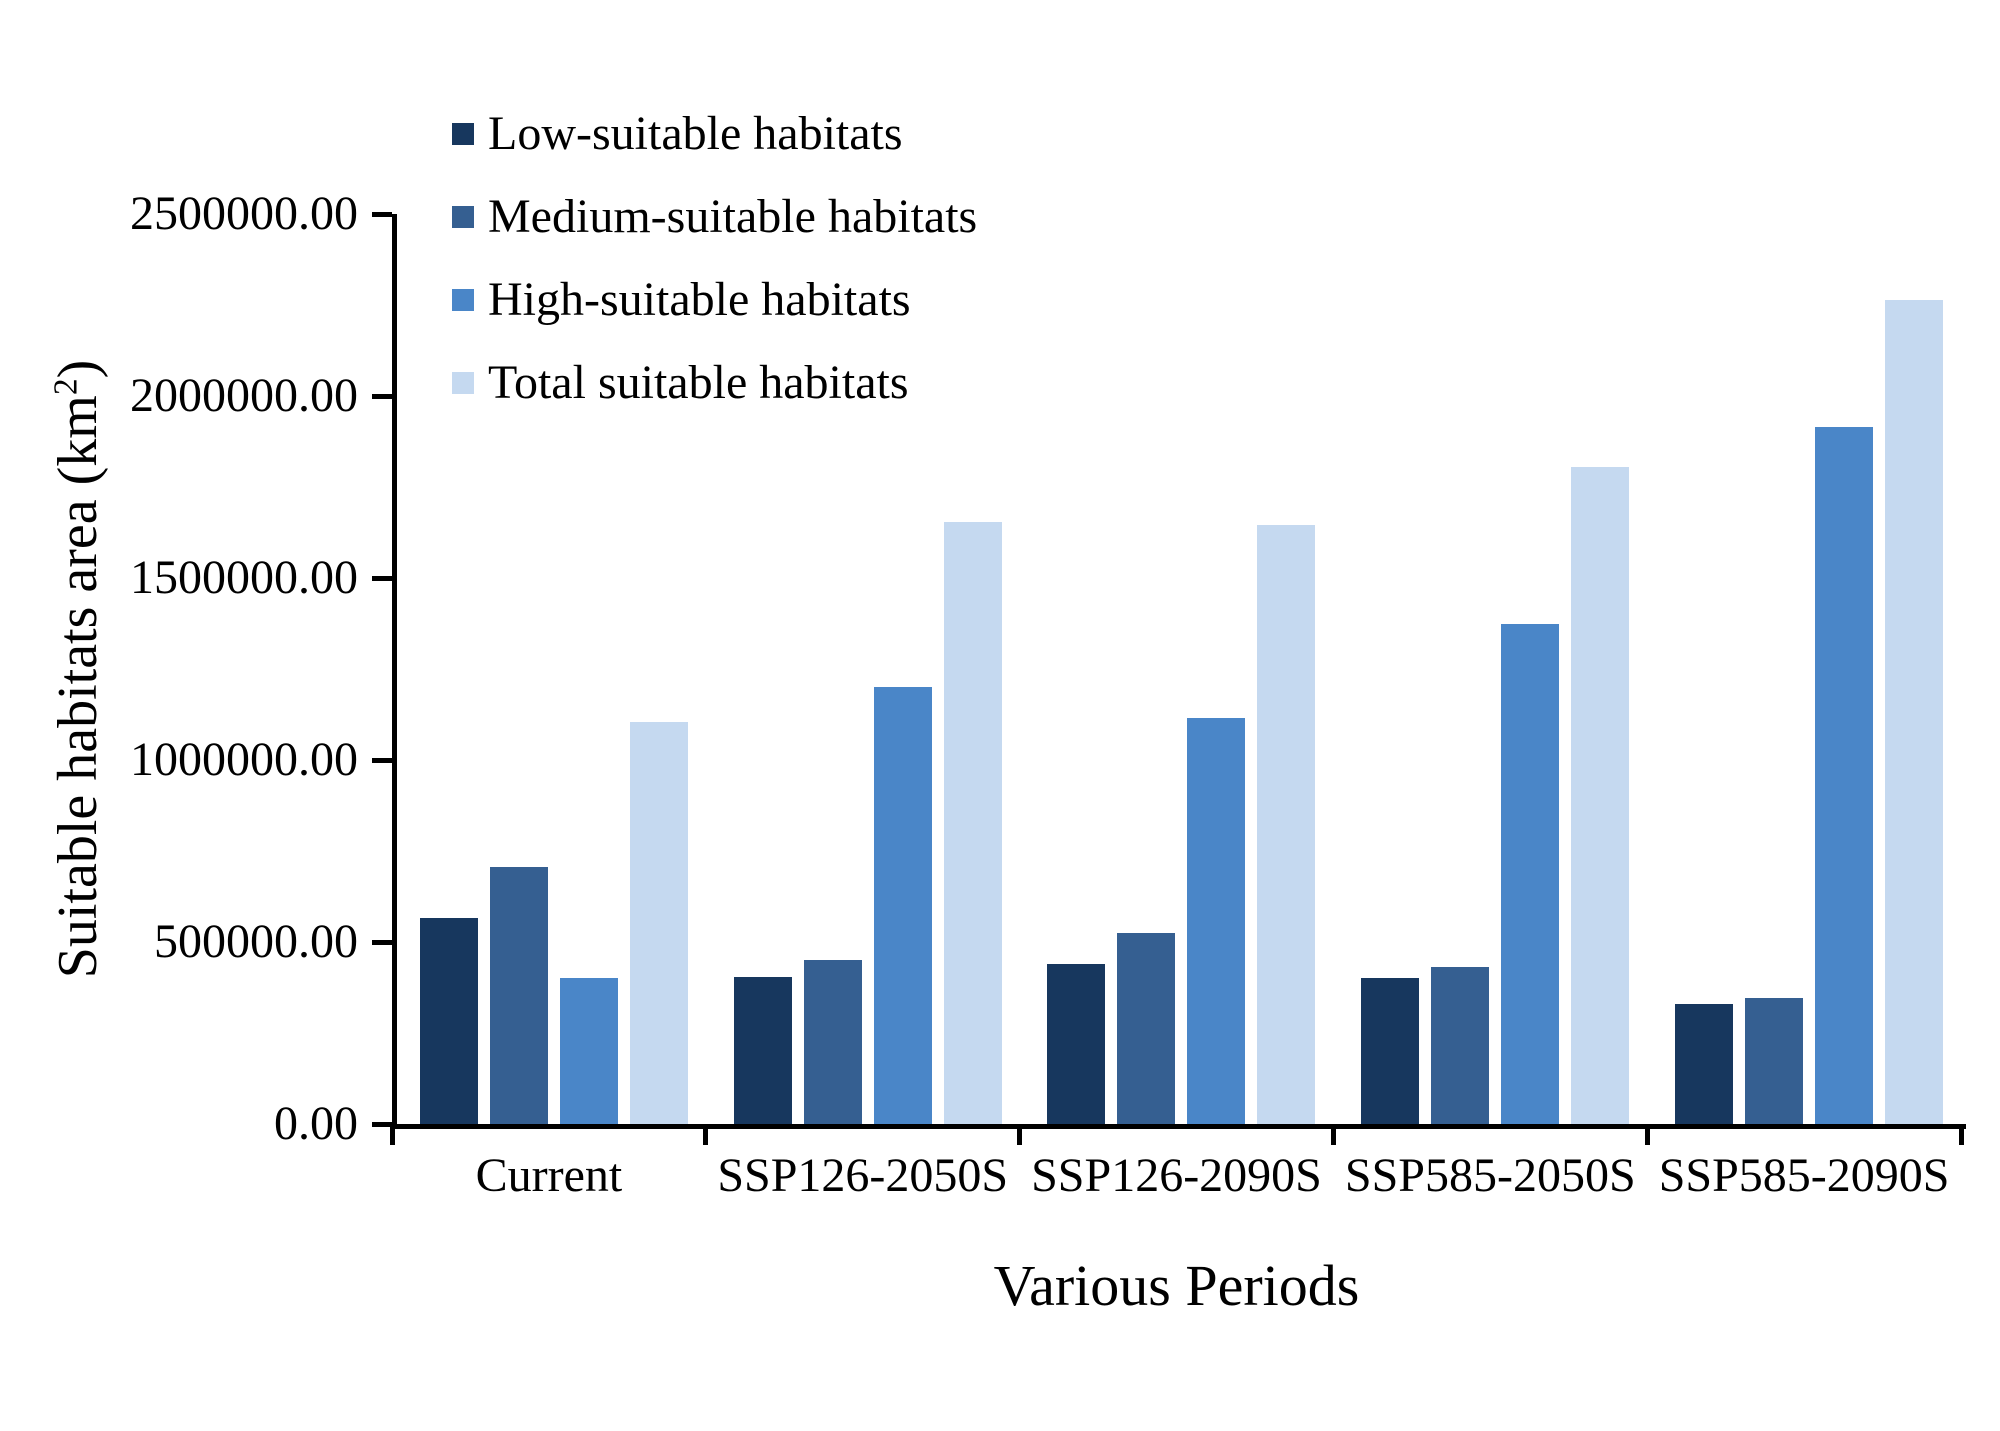  Describe the element at coordinates (244, 577) in the screenshot. I see `y-axis-tick-label: 1500000.00` at that location.